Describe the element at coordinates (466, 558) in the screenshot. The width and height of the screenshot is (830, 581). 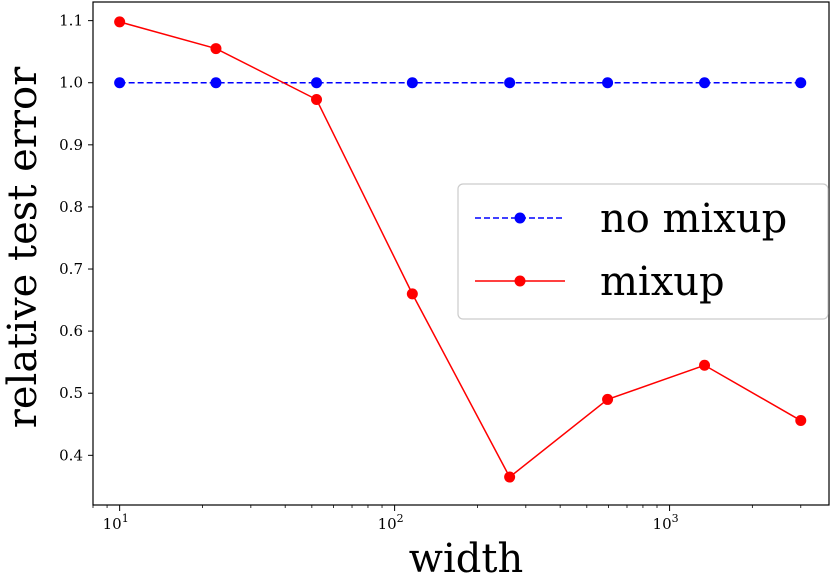
I see `x-axis-label: width` at that location.